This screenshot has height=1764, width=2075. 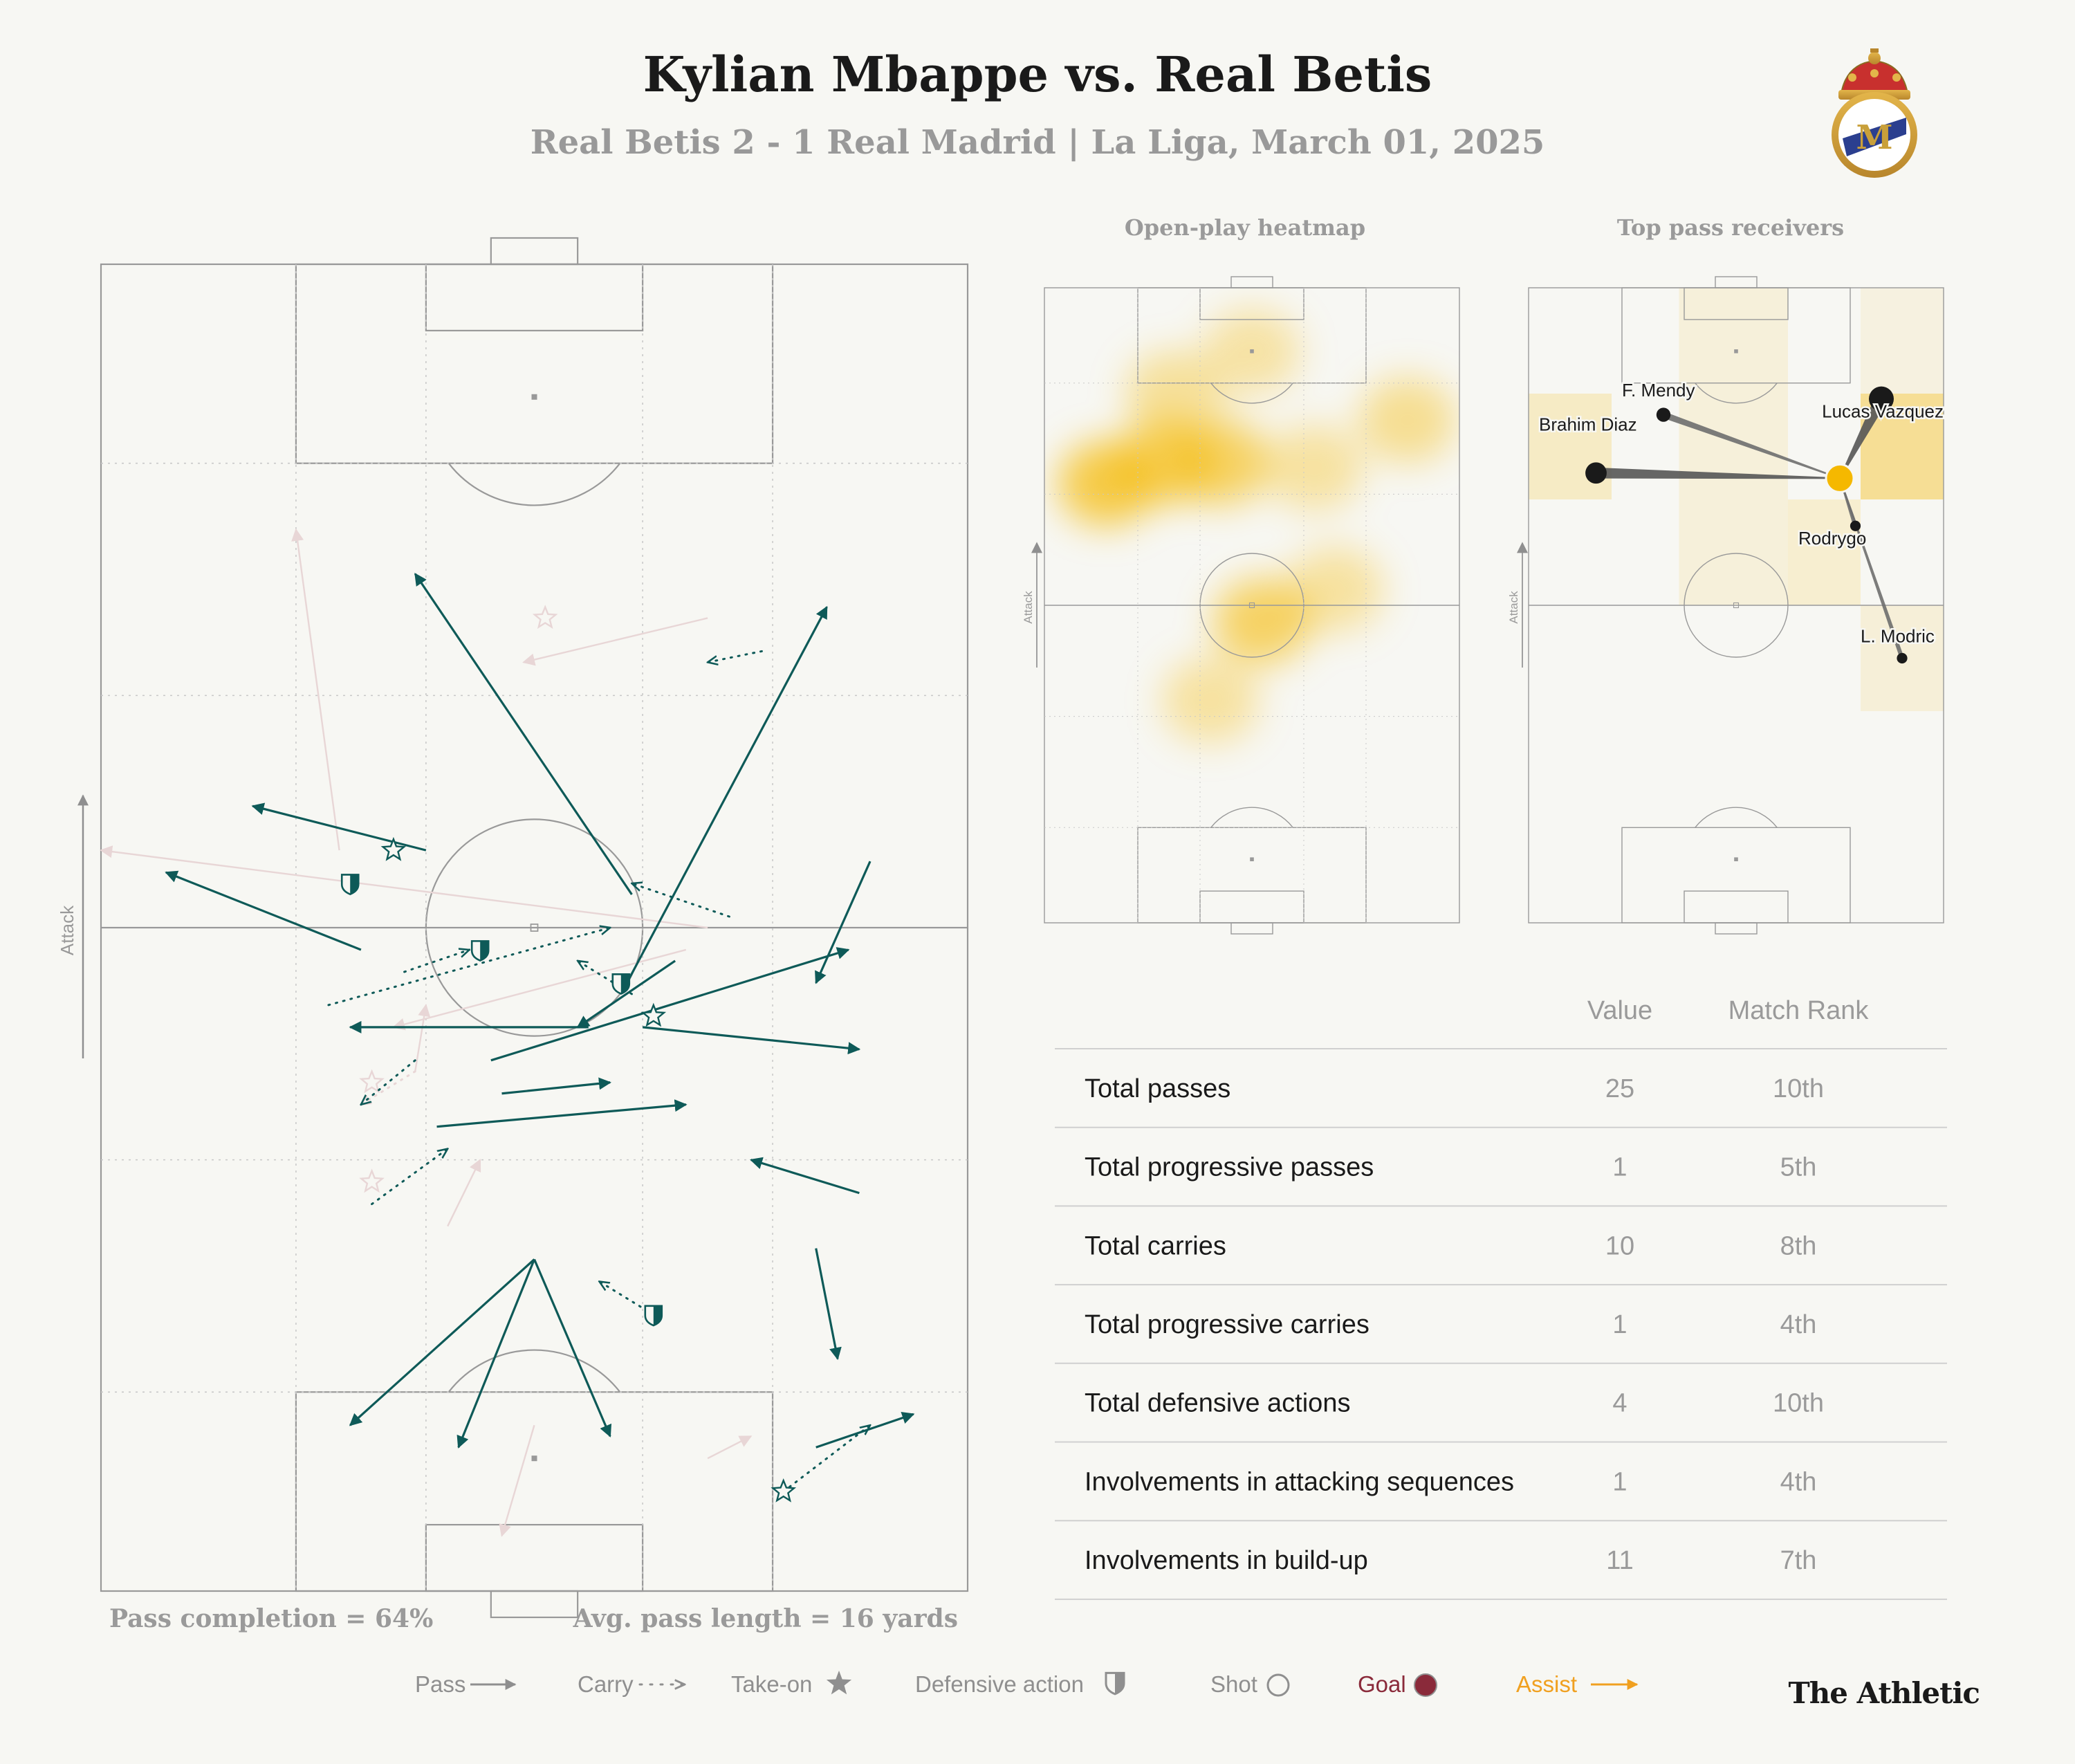 I want to click on stat-label: Involvements in build-up, so click(x=1226, y=1560).